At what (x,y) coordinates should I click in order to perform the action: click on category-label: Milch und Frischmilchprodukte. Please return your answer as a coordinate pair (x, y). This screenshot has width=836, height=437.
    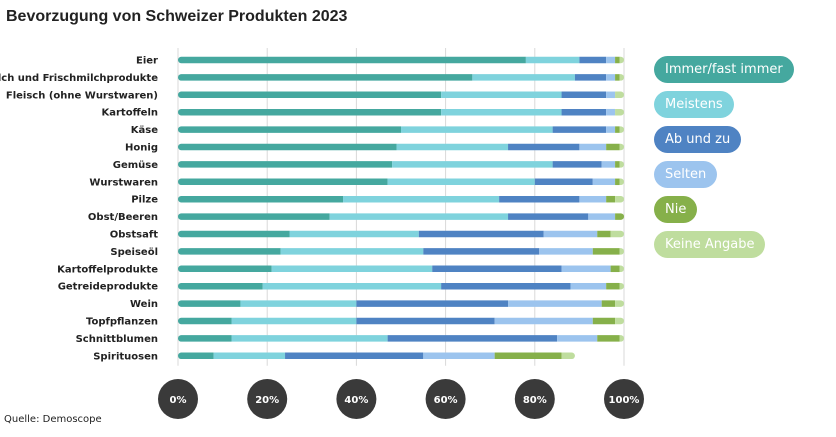
    Looking at the image, I should click on (79, 78).